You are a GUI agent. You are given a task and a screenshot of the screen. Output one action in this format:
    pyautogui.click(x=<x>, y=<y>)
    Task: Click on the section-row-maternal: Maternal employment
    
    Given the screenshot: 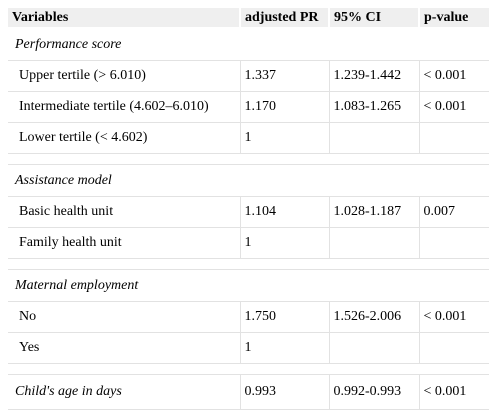 What is the action you would take?
    pyautogui.click(x=248, y=285)
    